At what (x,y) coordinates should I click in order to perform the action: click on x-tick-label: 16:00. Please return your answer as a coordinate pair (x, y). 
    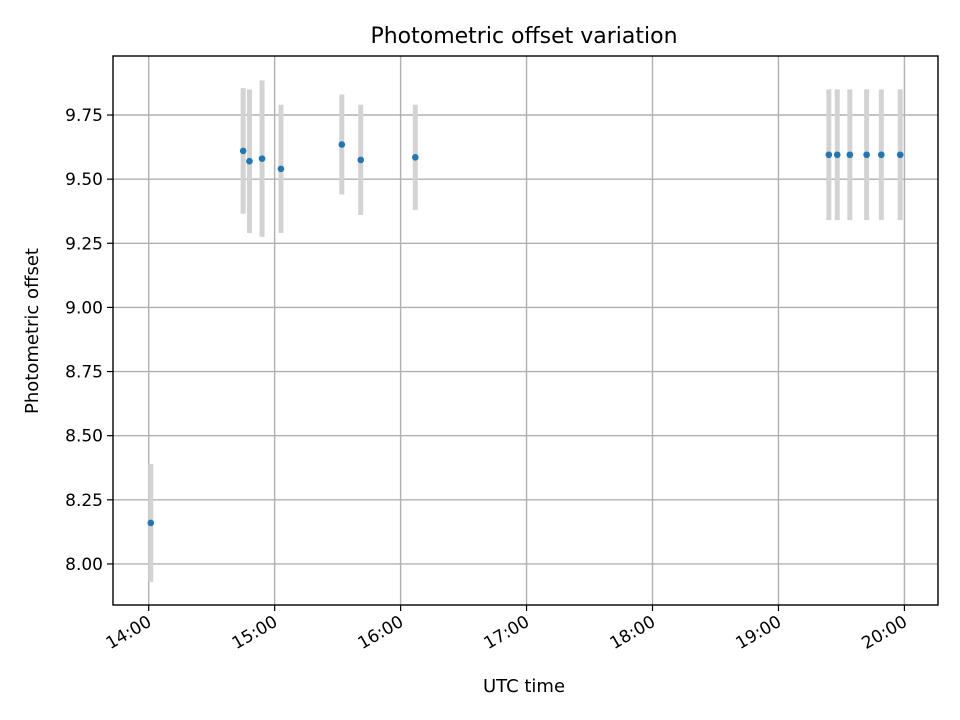
    Looking at the image, I should click on (381, 633).